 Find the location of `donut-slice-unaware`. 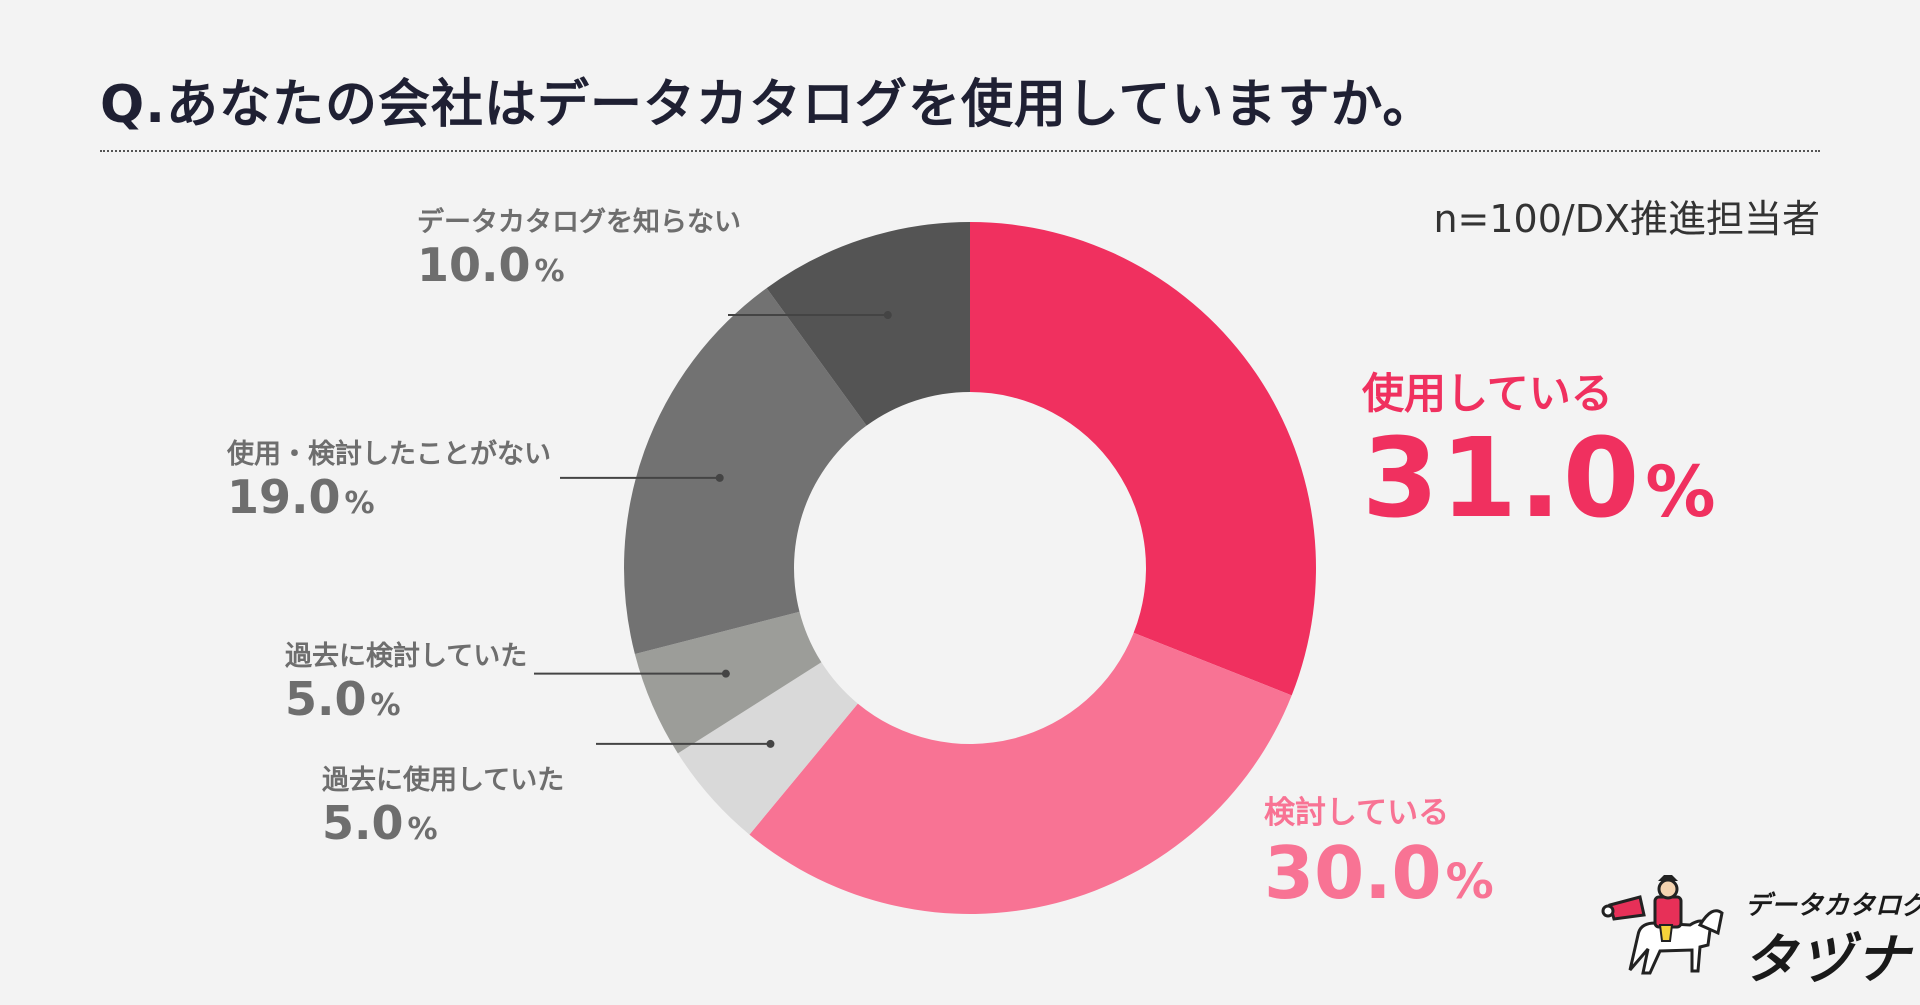

donut-slice-unaware is located at coordinates (868, 324).